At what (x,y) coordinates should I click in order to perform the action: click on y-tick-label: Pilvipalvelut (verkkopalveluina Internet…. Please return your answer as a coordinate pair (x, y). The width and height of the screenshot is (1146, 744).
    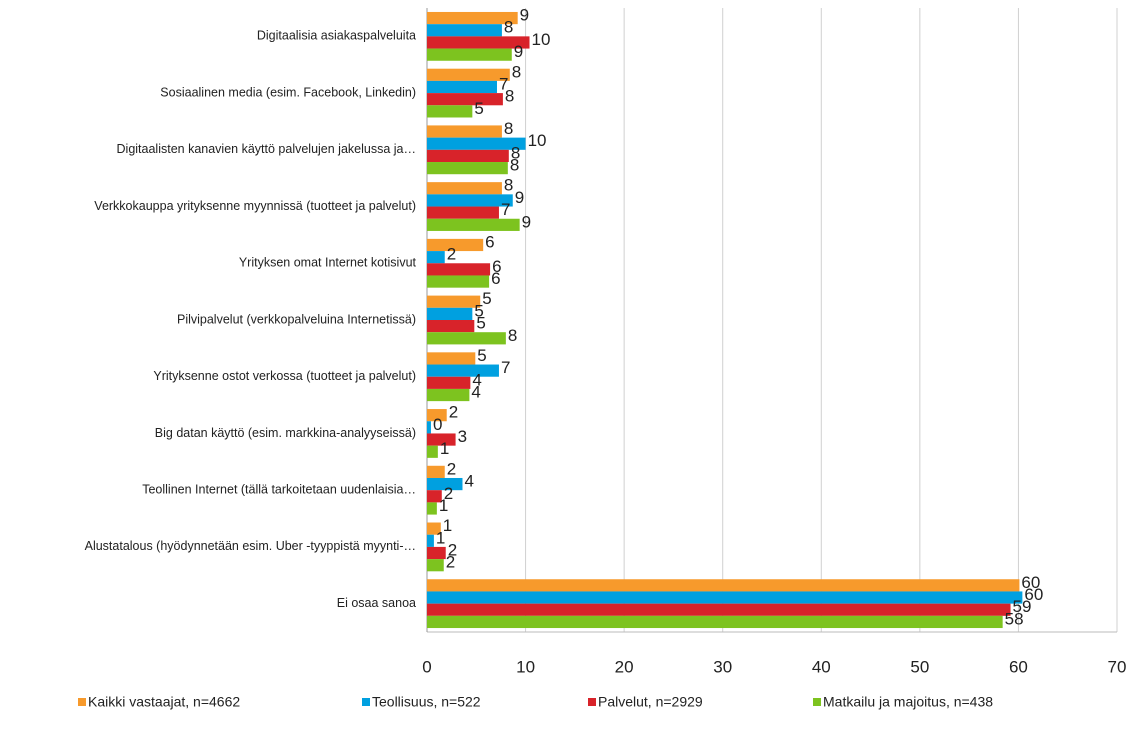
    Looking at the image, I should click on (296, 319).